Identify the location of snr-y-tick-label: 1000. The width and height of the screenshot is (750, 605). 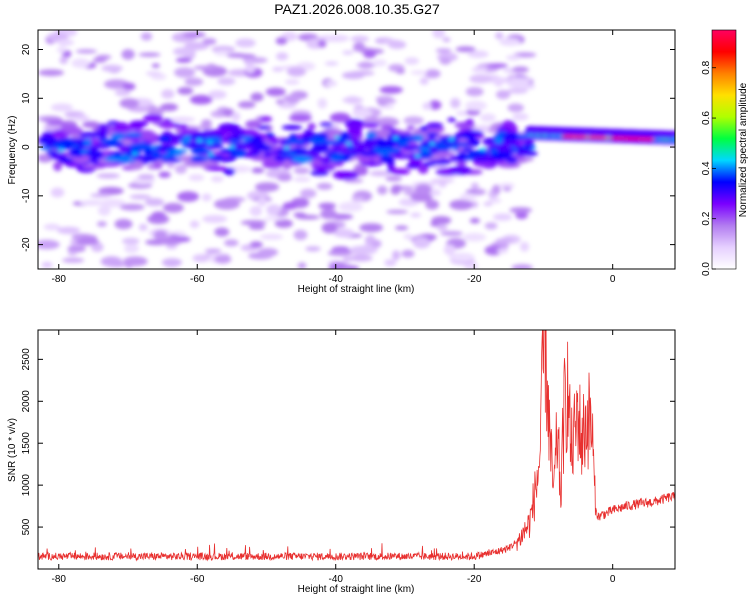
(26, 485).